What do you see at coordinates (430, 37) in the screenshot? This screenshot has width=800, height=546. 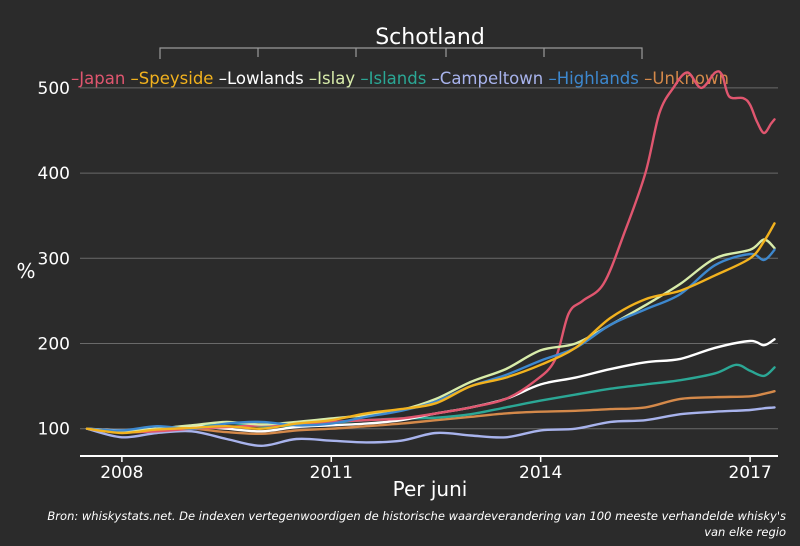 I see `chart-title: Schotland` at bounding box center [430, 37].